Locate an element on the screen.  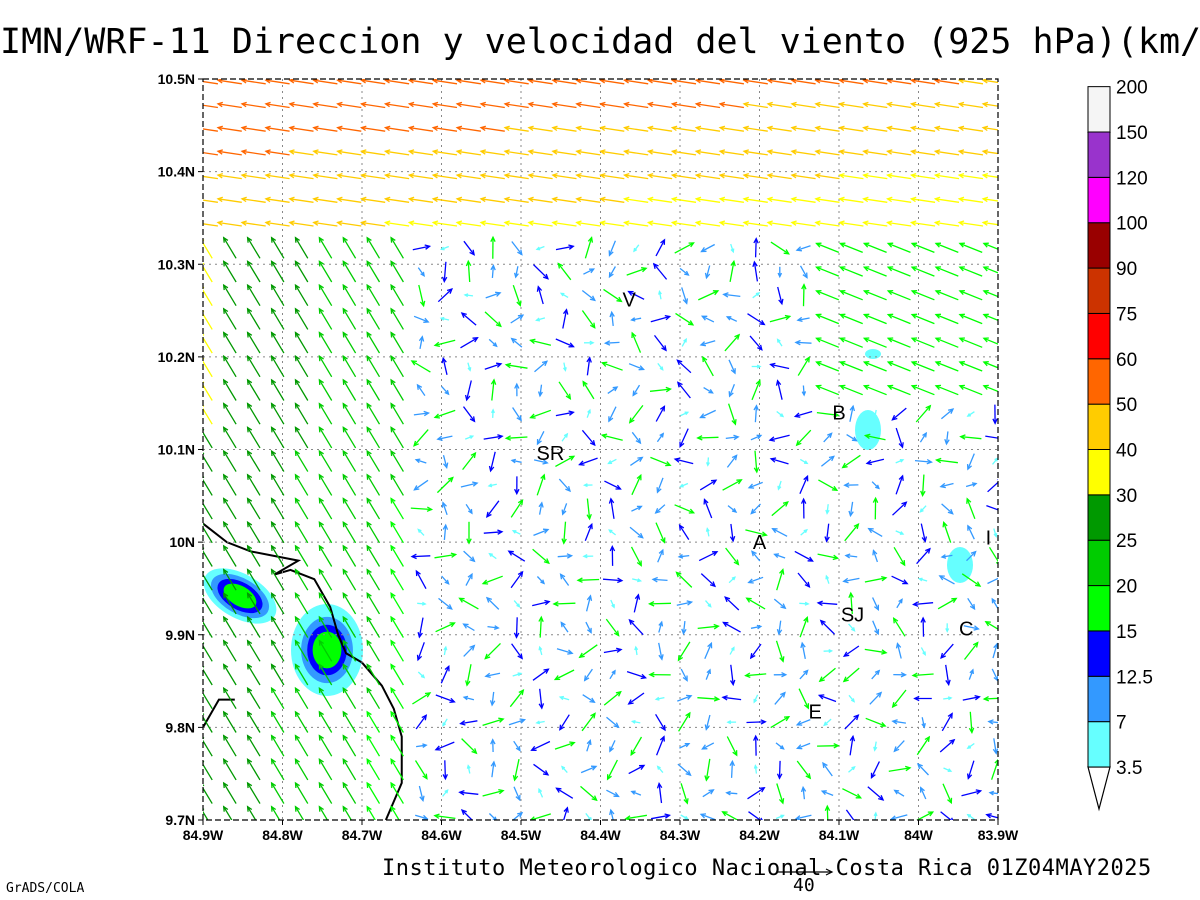
software-credit: GrADS/COLA is located at coordinates (45, 888).